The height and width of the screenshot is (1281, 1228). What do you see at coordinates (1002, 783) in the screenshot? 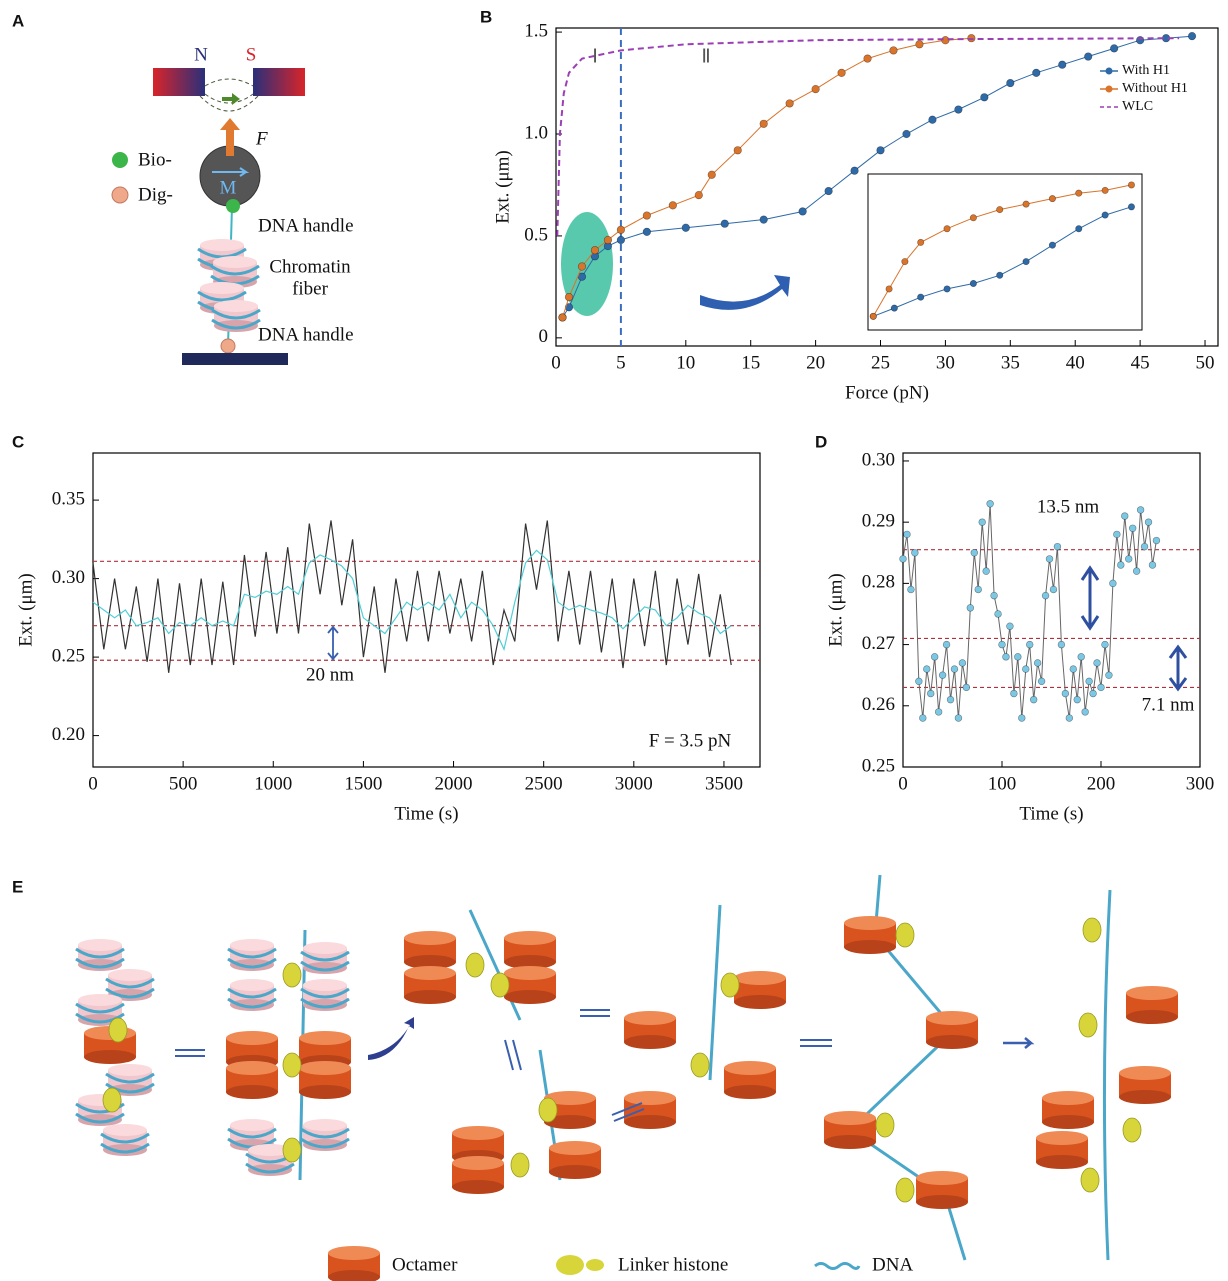
I see `x-tick-label: 100` at bounding box center [1002, 783].